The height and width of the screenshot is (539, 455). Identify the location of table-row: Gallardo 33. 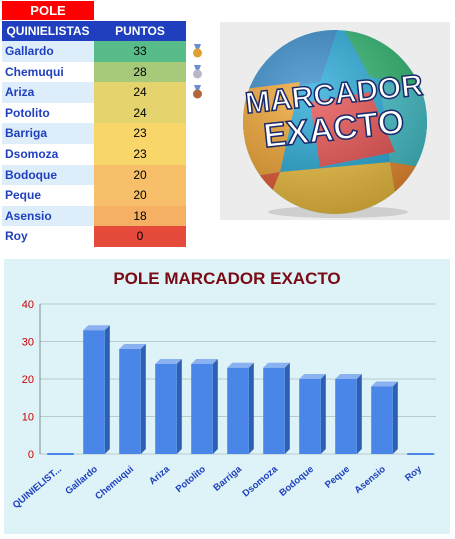
(94, 51).